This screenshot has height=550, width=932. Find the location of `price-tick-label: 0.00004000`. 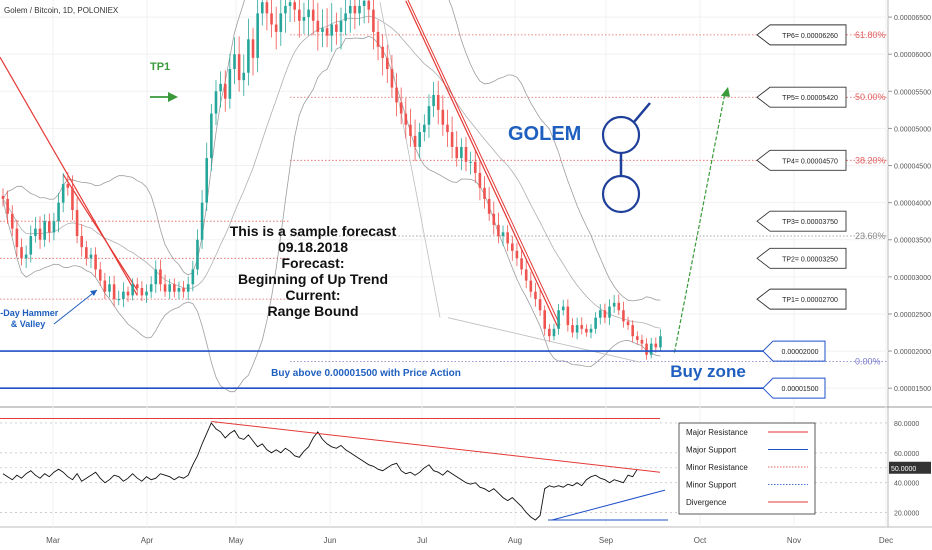

price-tick-label: 0.00004000 is located at coordinates (912, 204).